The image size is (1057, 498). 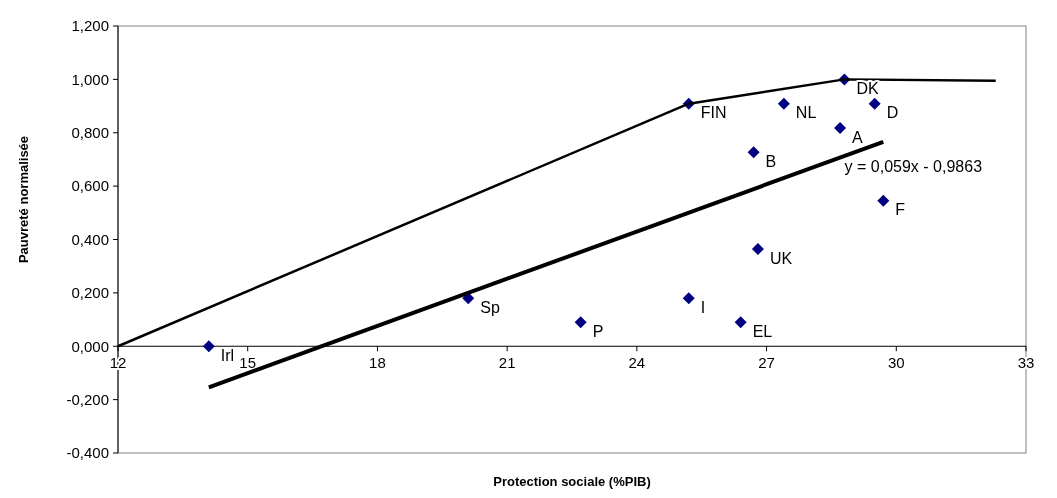 What do you see at coordinates (90, 26) in the screenshot?
I see `y-tick-label: 1,200` at bounding box center [90, 26].